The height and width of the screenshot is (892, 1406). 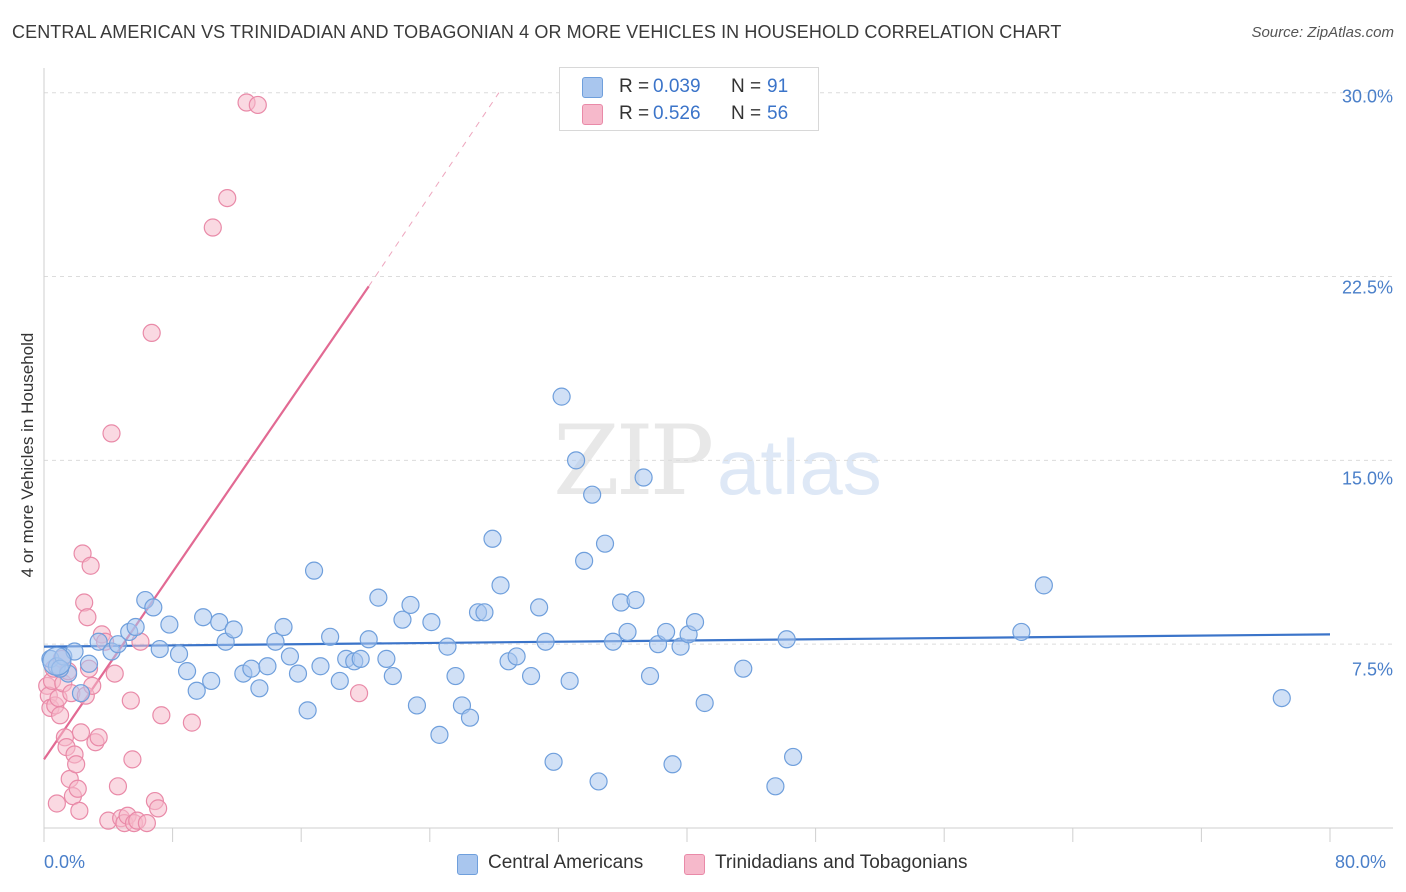 I want to click on y-tick-label: 15.0%, so click(x=1367, y=478).